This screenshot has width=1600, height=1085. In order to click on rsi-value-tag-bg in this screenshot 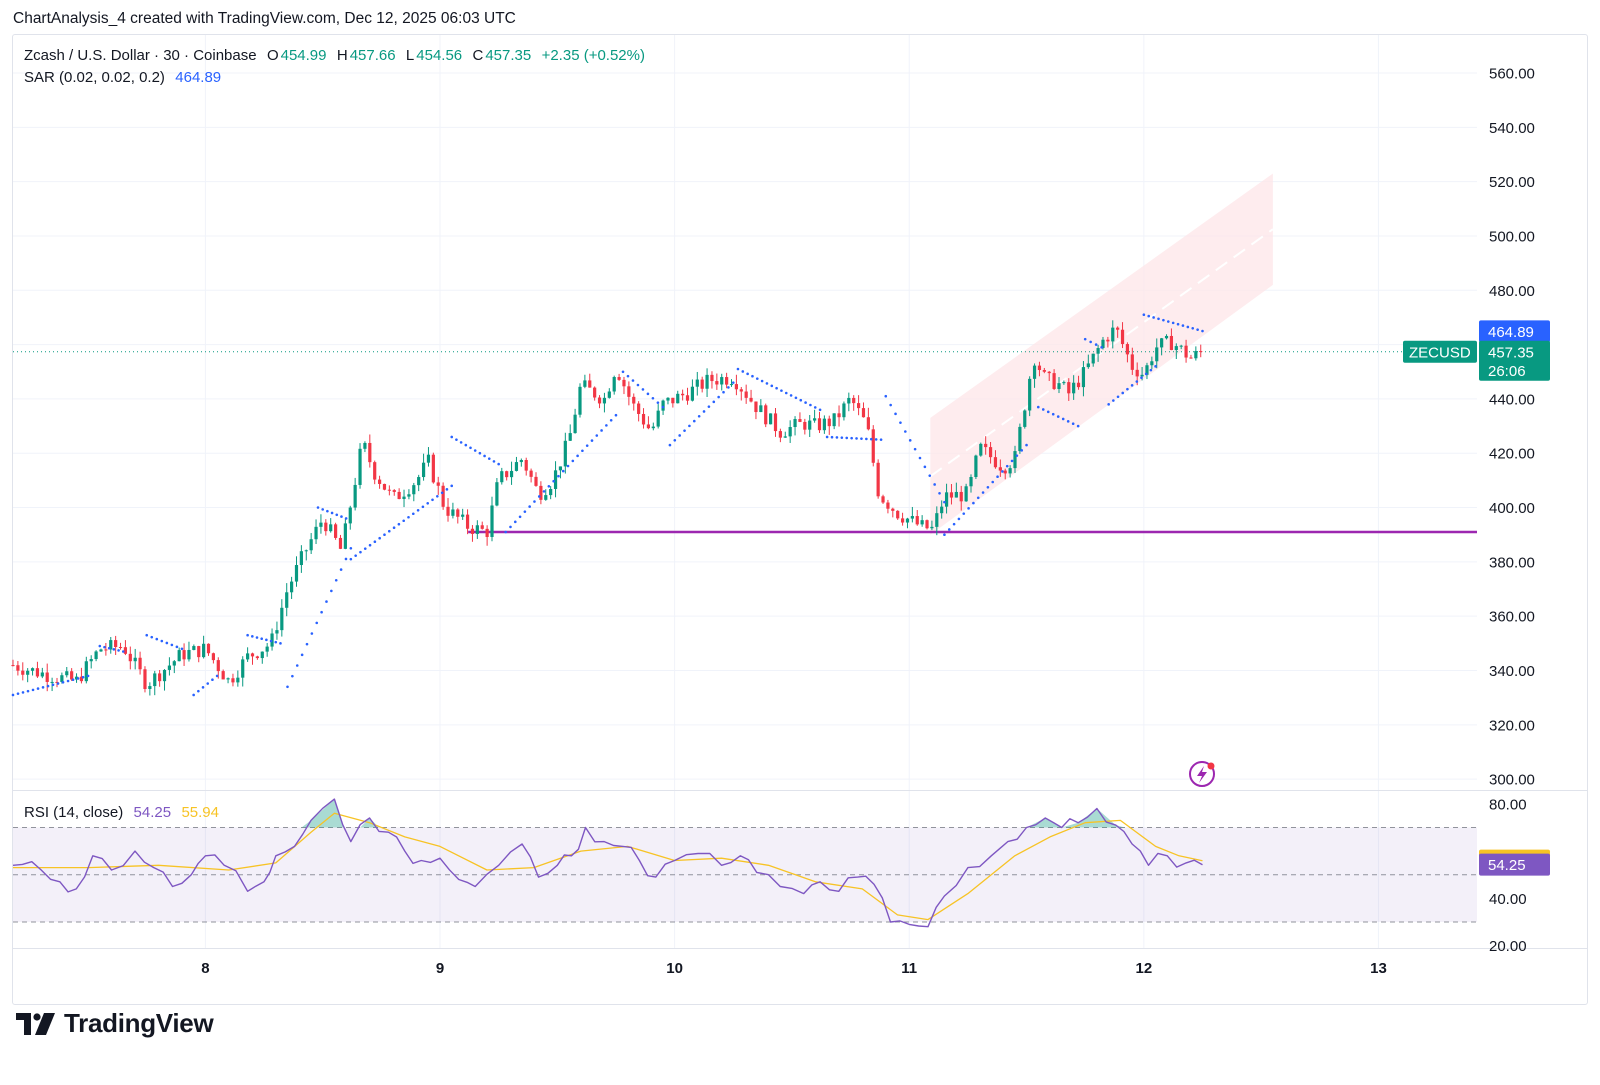, I will do `click(1514, 864)`.